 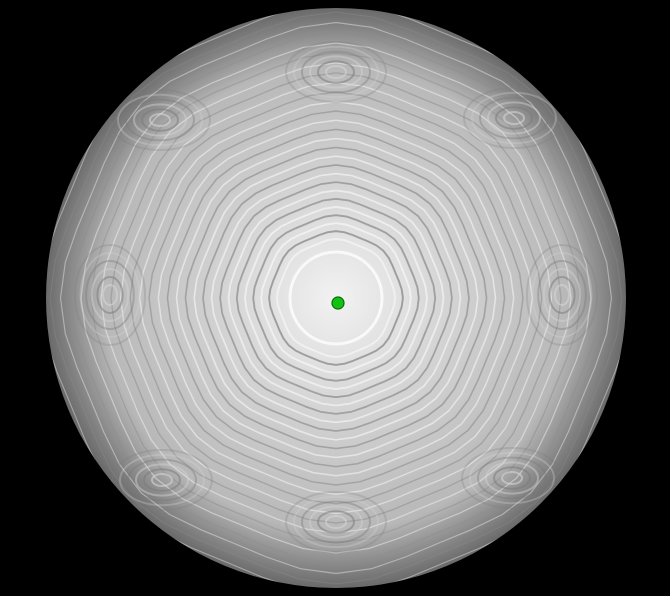 I want to click on green-dot-marker-icon, so click(x=338, y=303).